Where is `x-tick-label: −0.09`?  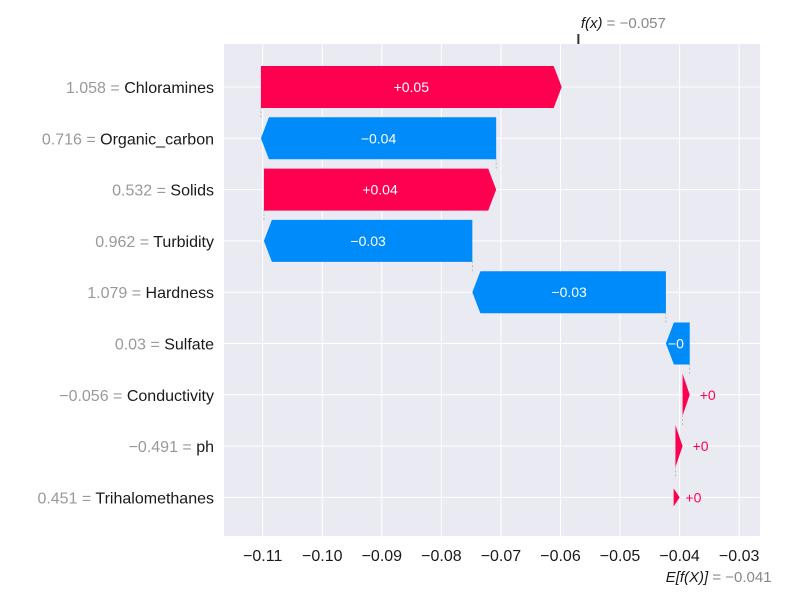
x-tick-label: −0.09 is located at coordinates (382, 556).